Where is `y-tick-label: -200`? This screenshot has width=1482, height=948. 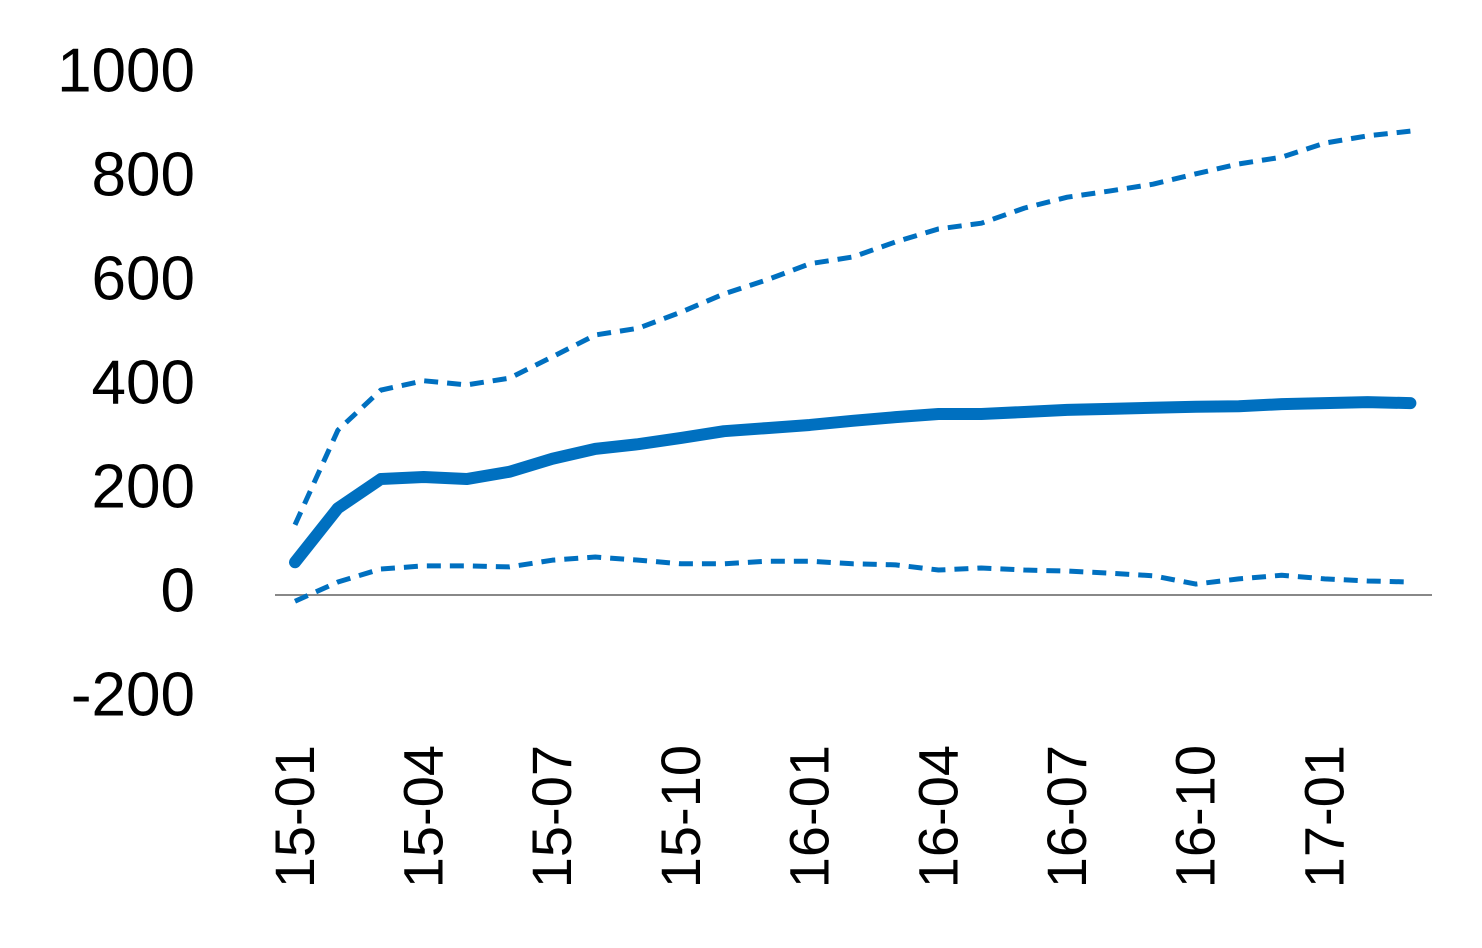
y-tick-label: -200 is located at coordinates (133, 694).